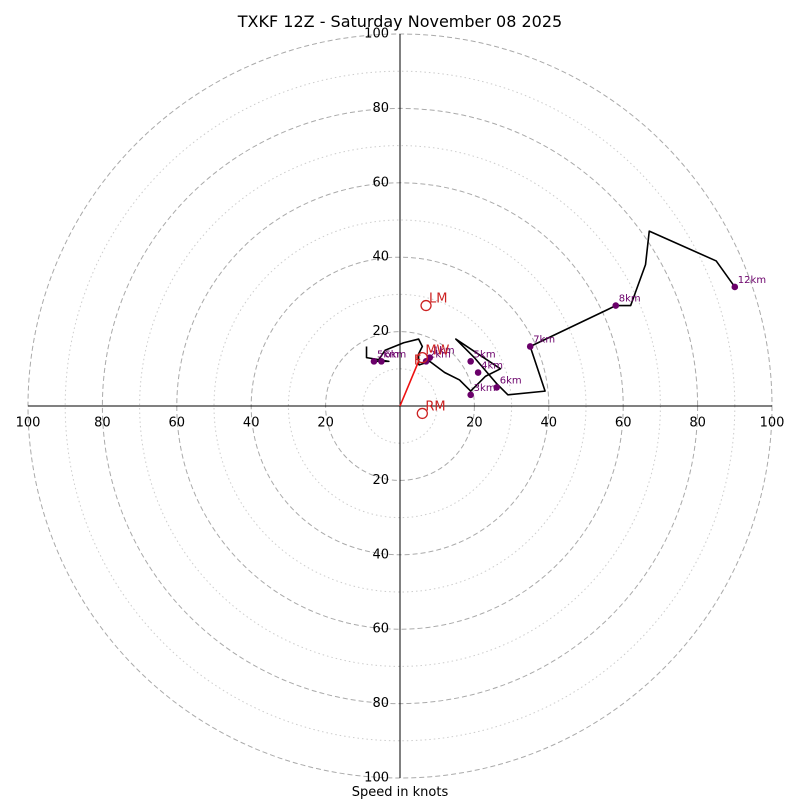 The height and width of the screenshot is (800, 800). What do you see at coordinates (630, 299) in the screenshot?
I see `height-marker-label: 8km` at bounding box center [630, 299].